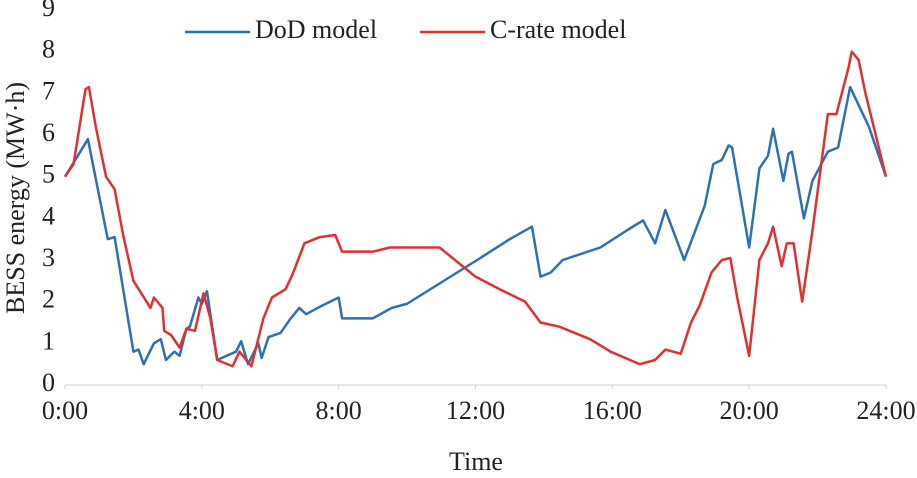  What do you see at coordinates (48, 49) in the screenshot?
I see `y-tick-label: 8` at bounding box center [48, 49].